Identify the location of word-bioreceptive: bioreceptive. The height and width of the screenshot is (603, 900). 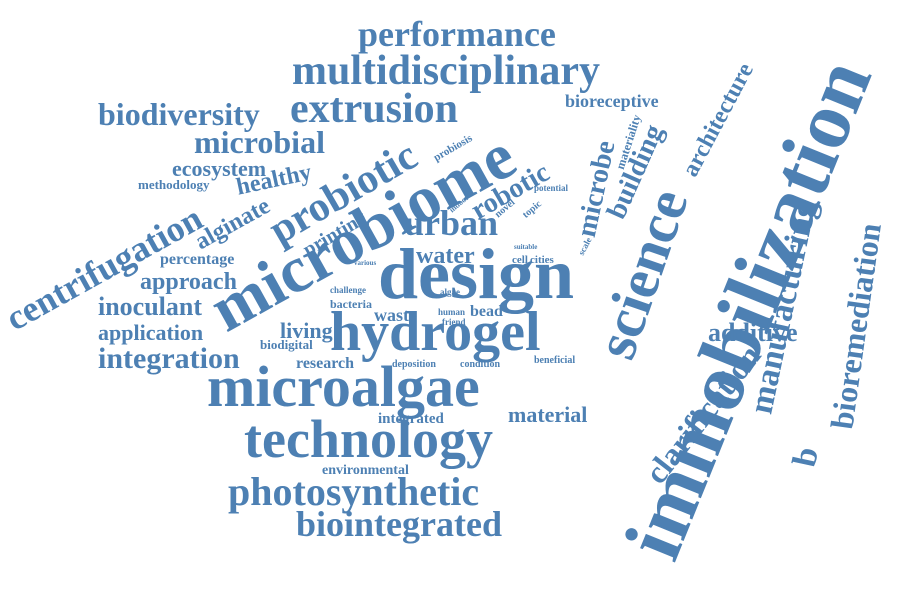
(612, 101).